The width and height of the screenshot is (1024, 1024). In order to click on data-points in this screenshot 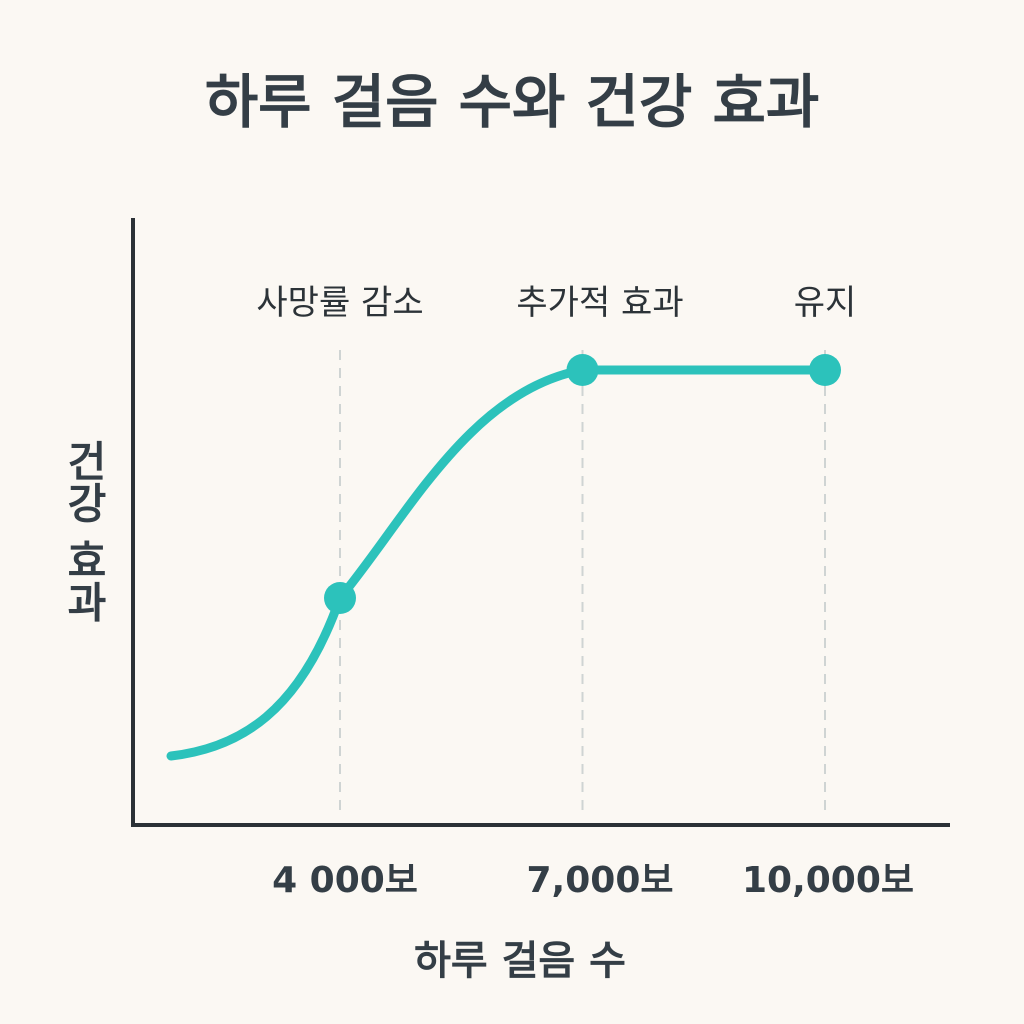, I will do `click(582, 484)`.